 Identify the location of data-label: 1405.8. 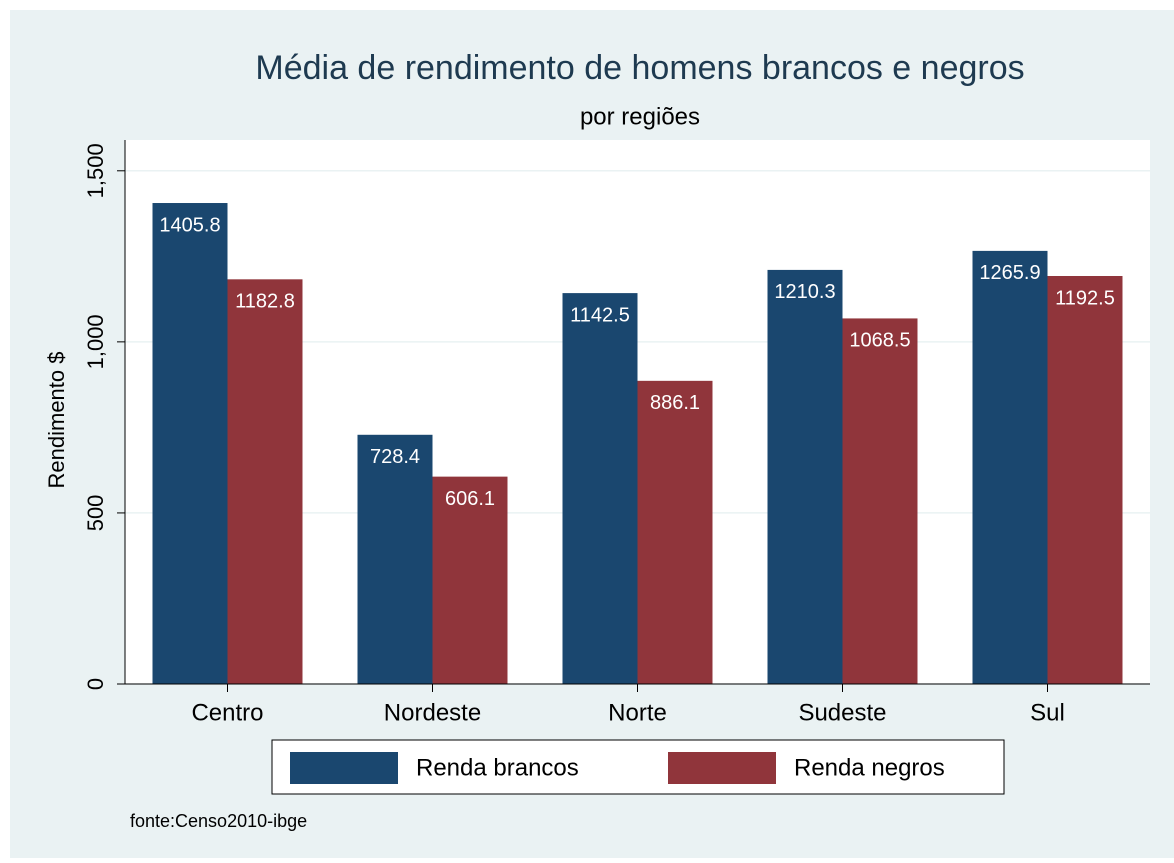
(189, 225).